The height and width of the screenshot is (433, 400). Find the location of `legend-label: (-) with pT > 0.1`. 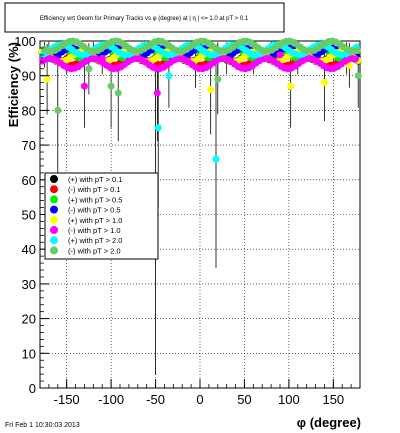

legend-label: (-) with pT > 0.1 is located at coordinates (94, 189).